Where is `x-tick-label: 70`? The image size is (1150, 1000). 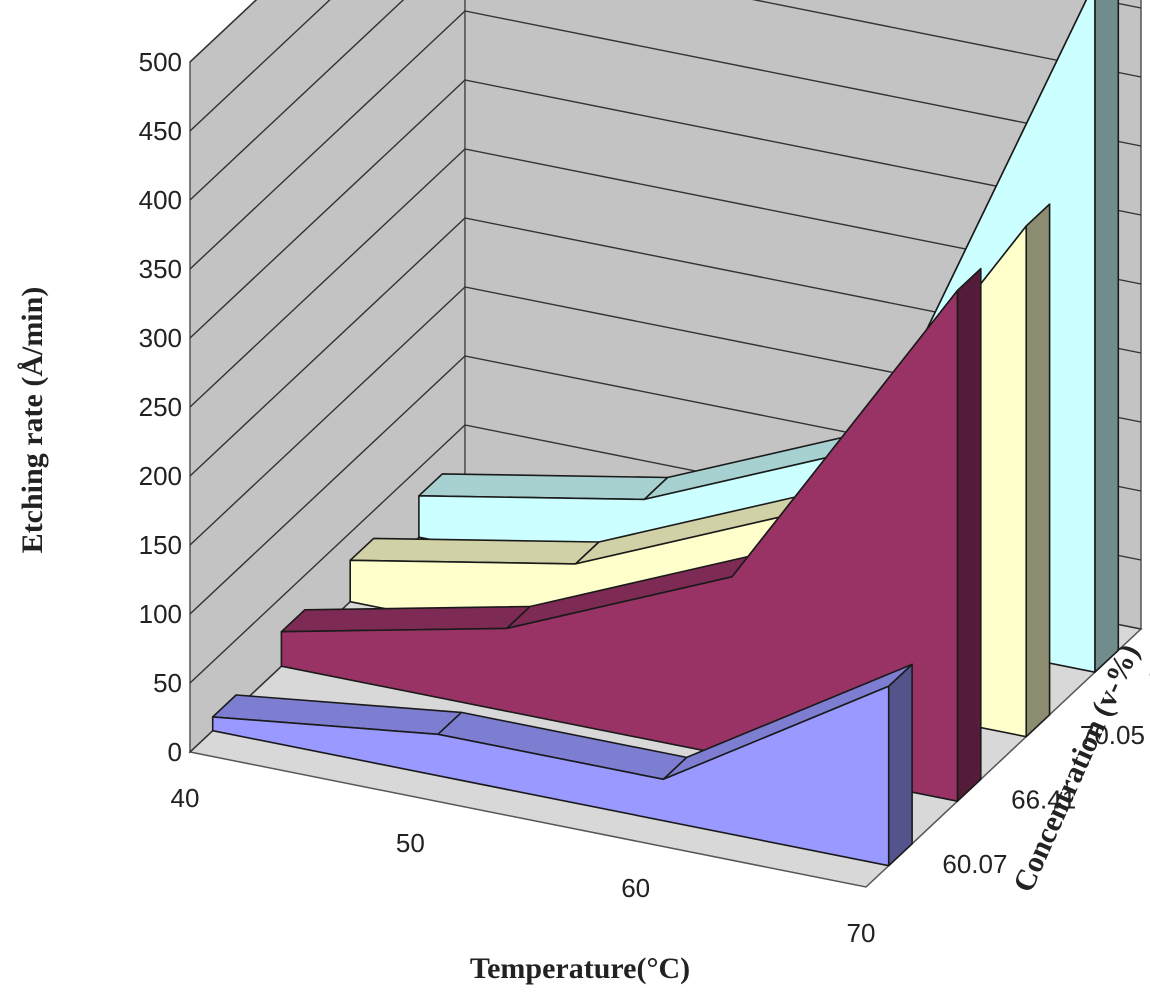 x-tick-label: 70 is located at coordinates (861, 933).